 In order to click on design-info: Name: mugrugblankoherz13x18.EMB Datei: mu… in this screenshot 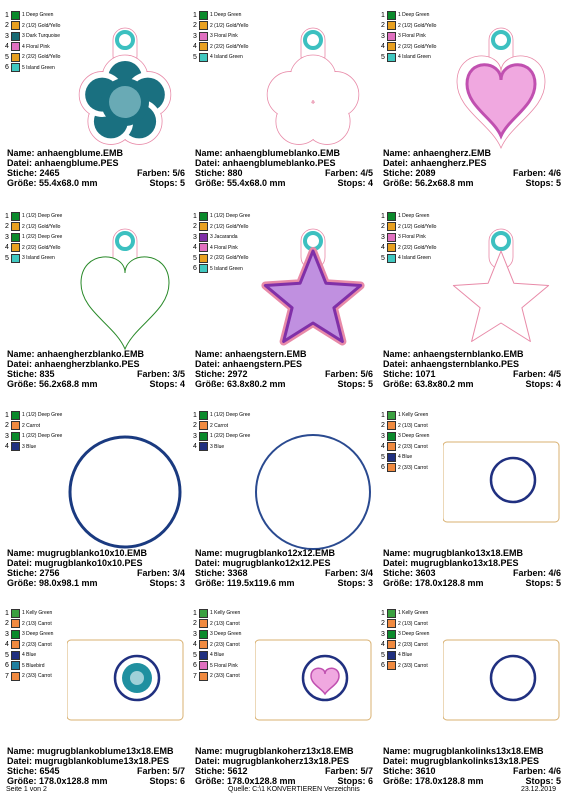, I will do `click(284, 766)`.